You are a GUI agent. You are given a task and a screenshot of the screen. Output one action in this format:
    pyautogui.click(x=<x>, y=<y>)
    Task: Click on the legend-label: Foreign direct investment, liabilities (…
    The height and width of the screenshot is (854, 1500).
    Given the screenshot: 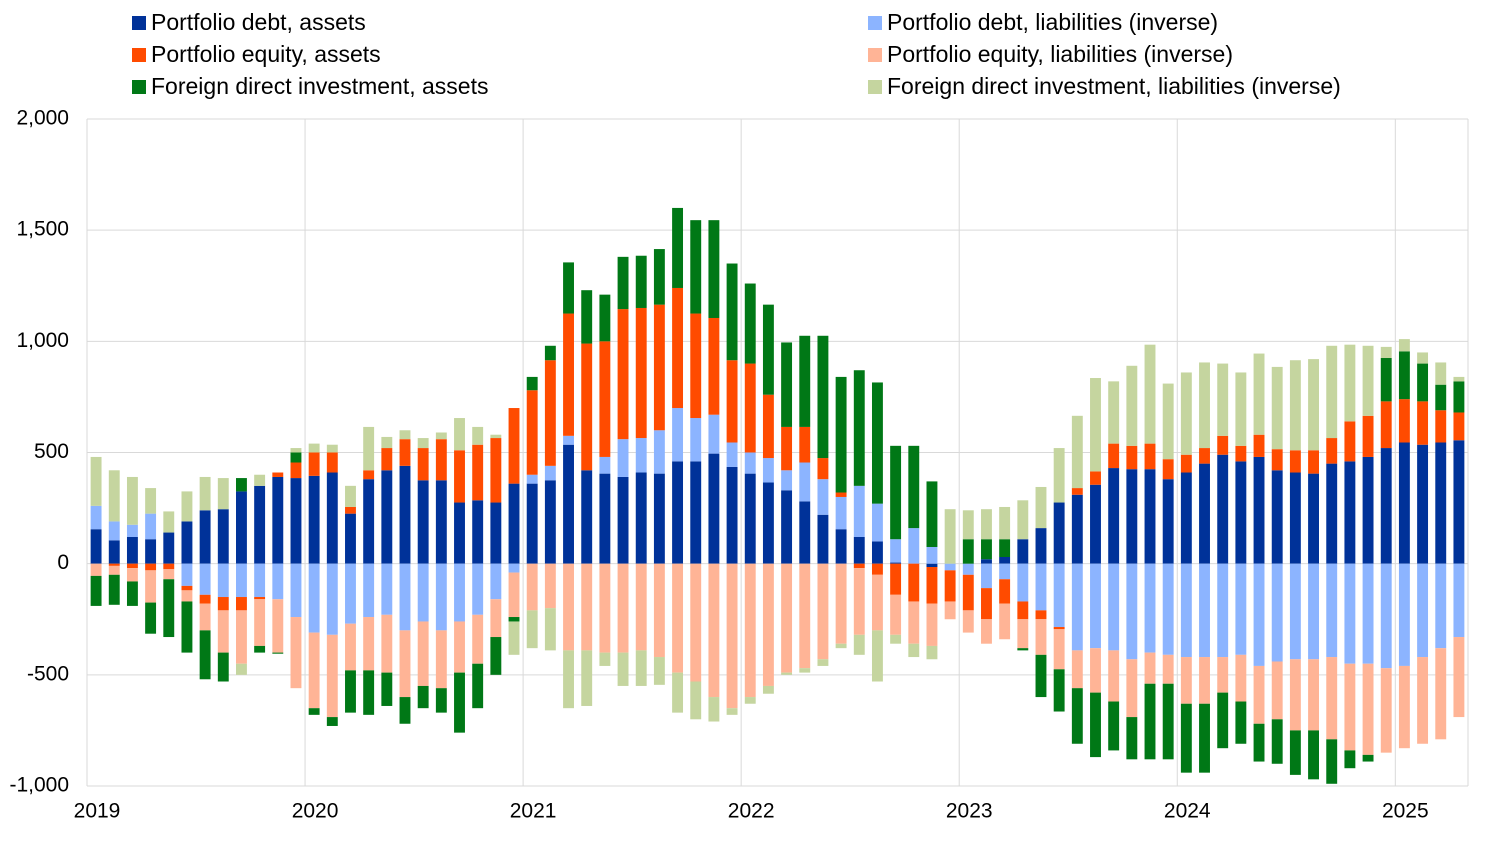 What is the action you would take?
    pyautogui.click(x=1114, y=86)
    